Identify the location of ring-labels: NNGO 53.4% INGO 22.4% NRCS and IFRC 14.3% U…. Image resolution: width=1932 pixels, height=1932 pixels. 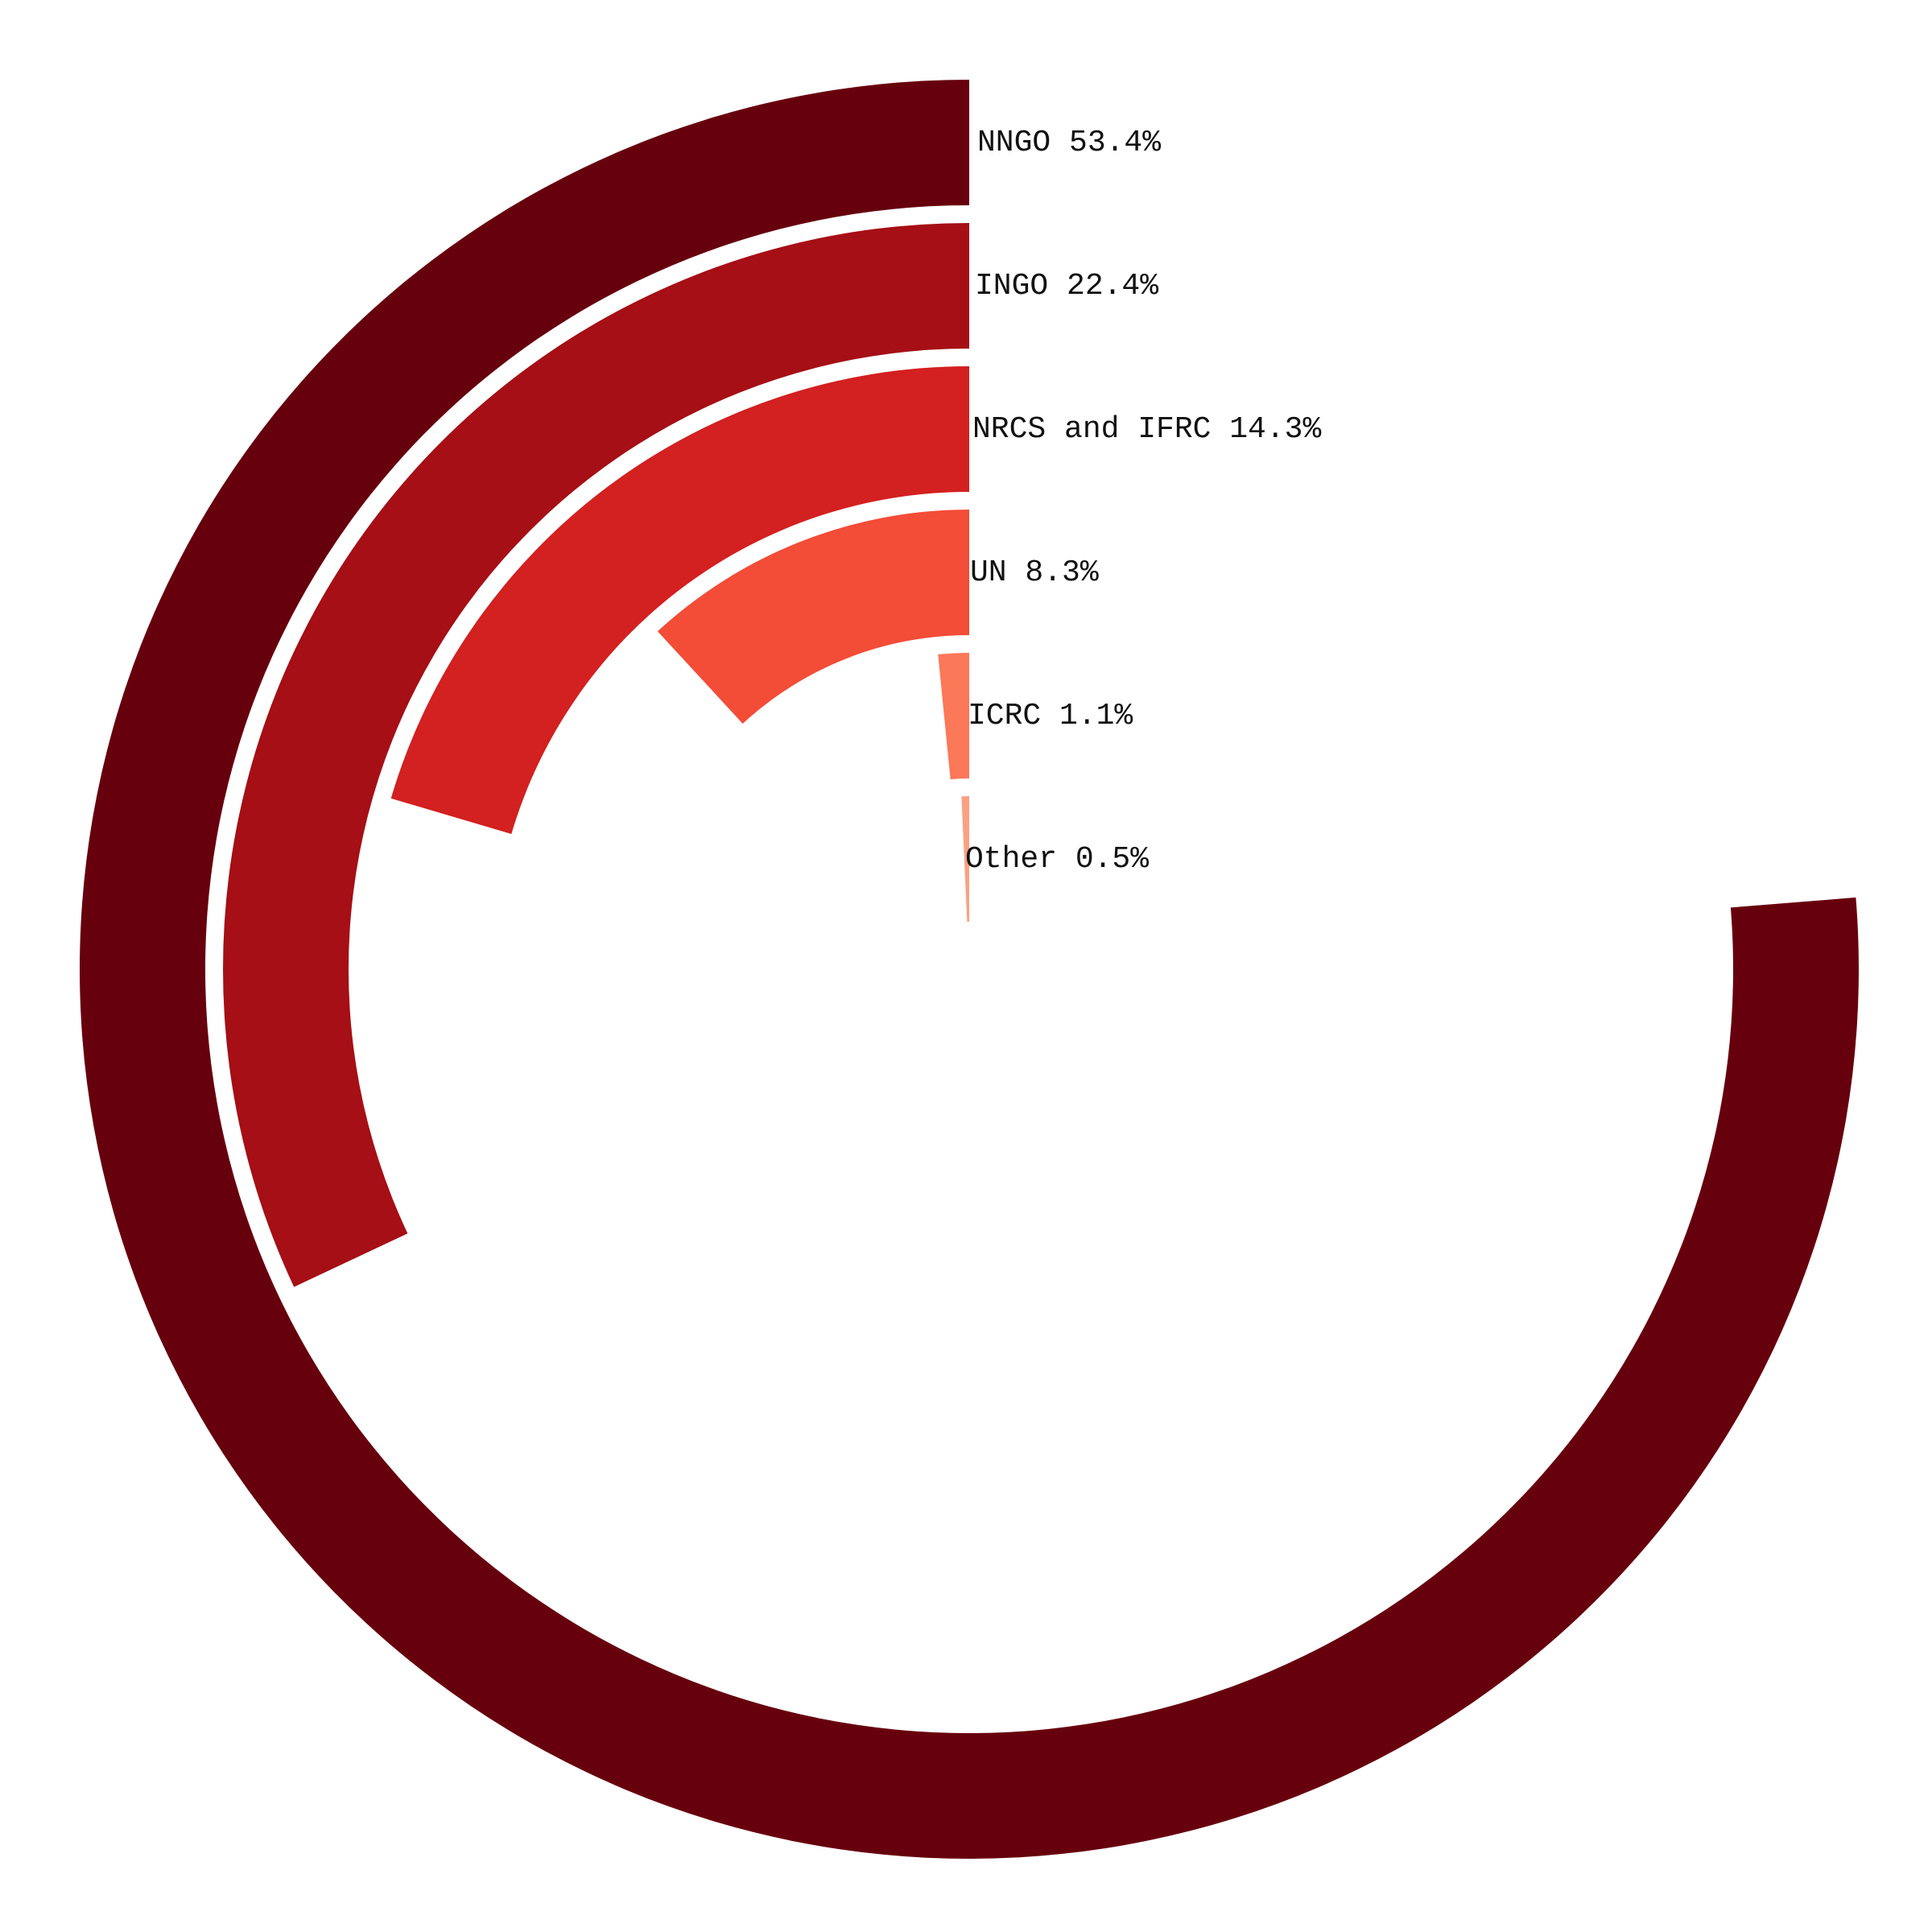
(1143, 501).